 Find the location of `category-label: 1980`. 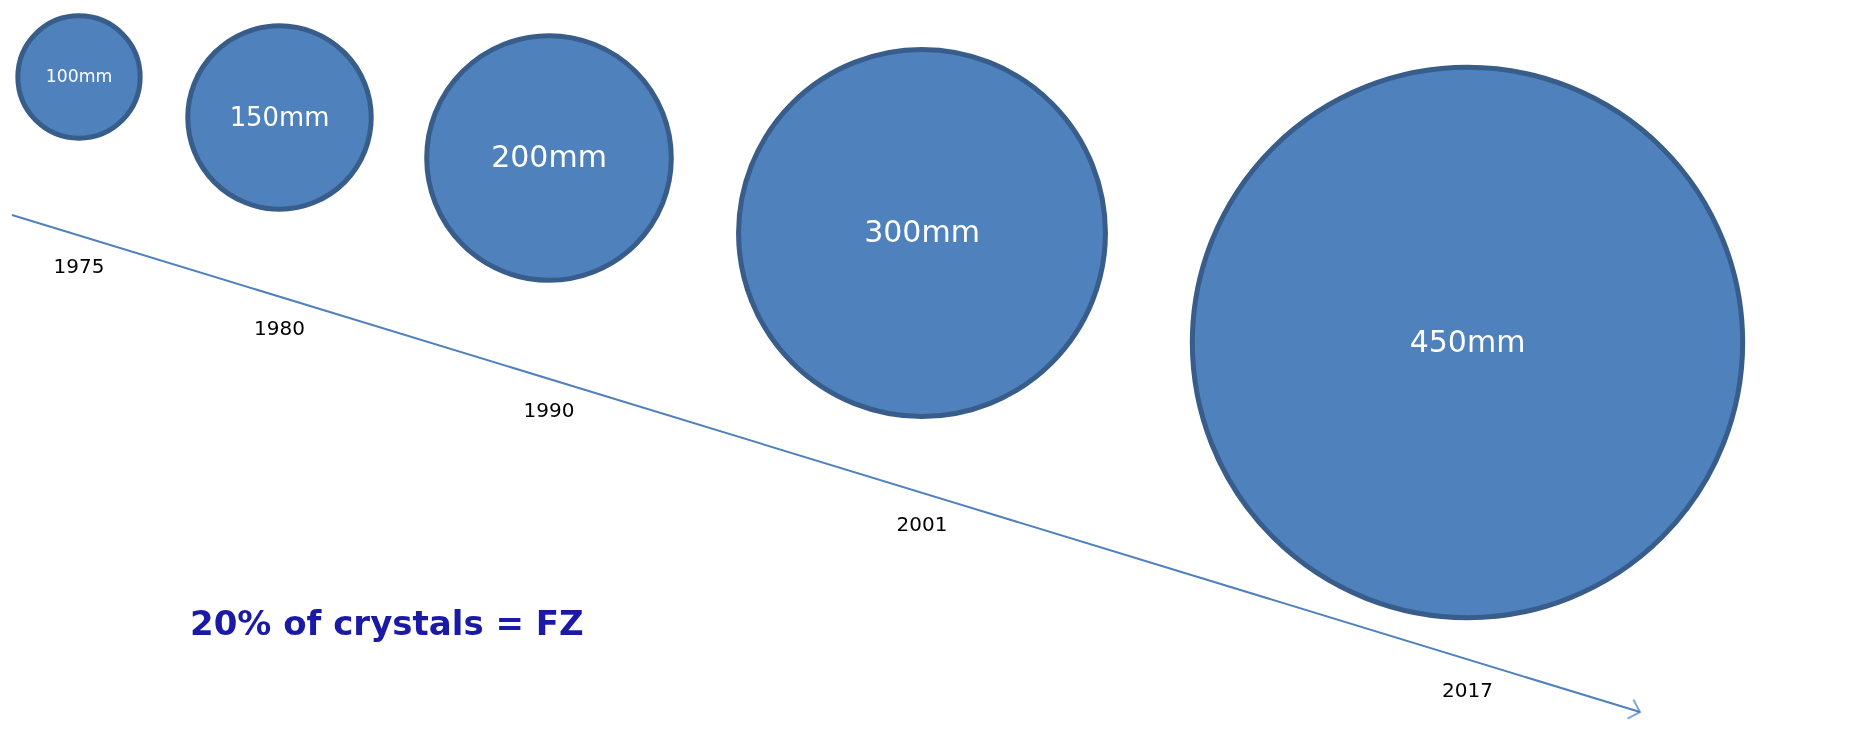

category-label: 1980 is located at coordinates (279, 327).